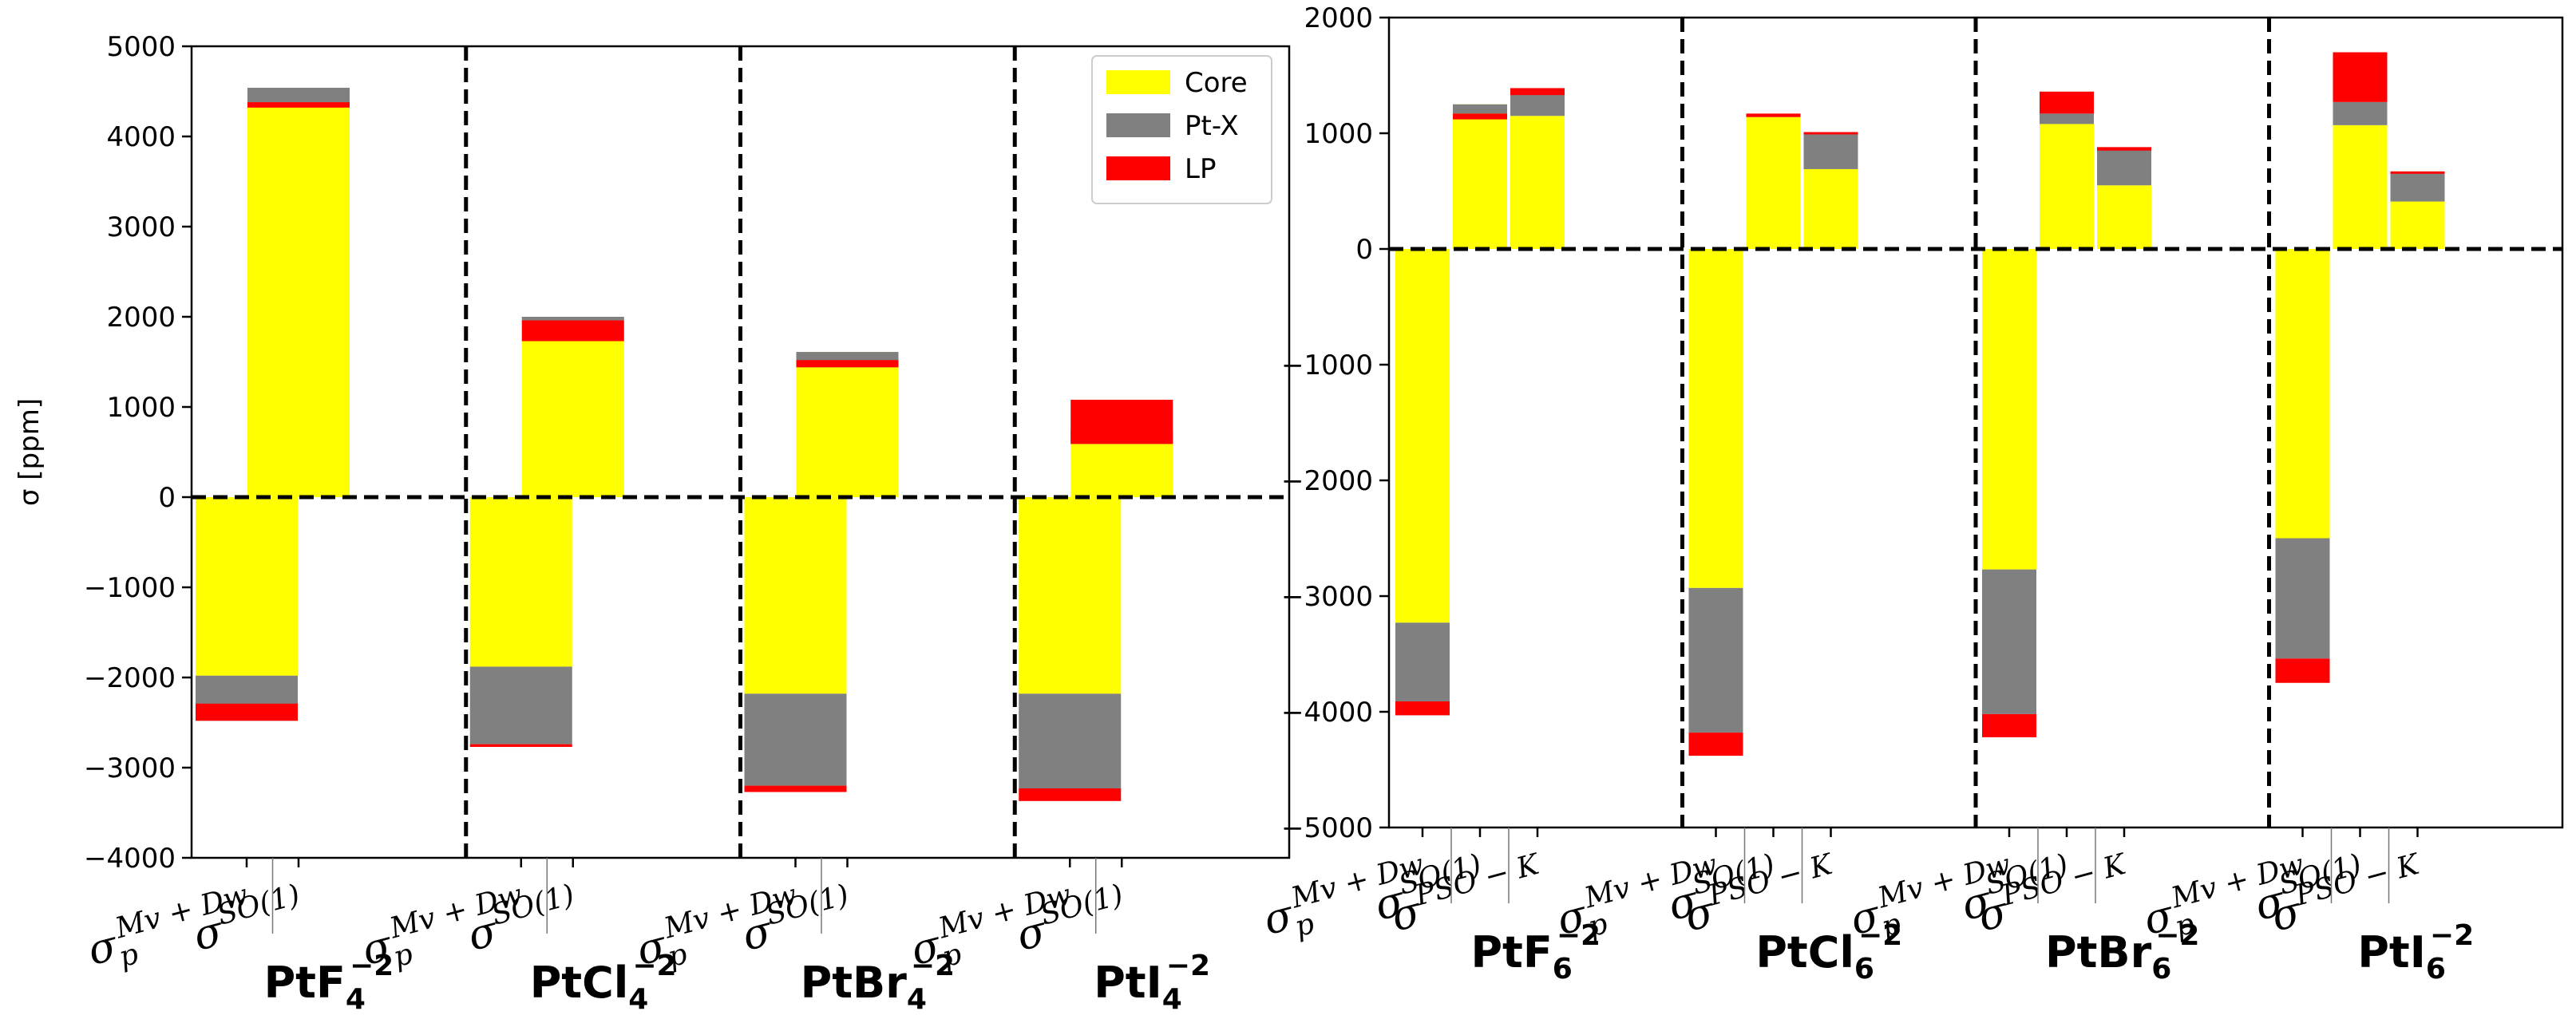 This screenshot has height=1023, width=2576. Describe the element at coordinates (1138, 82) in the screenshot. I see `legend-swatch-core` at that location.